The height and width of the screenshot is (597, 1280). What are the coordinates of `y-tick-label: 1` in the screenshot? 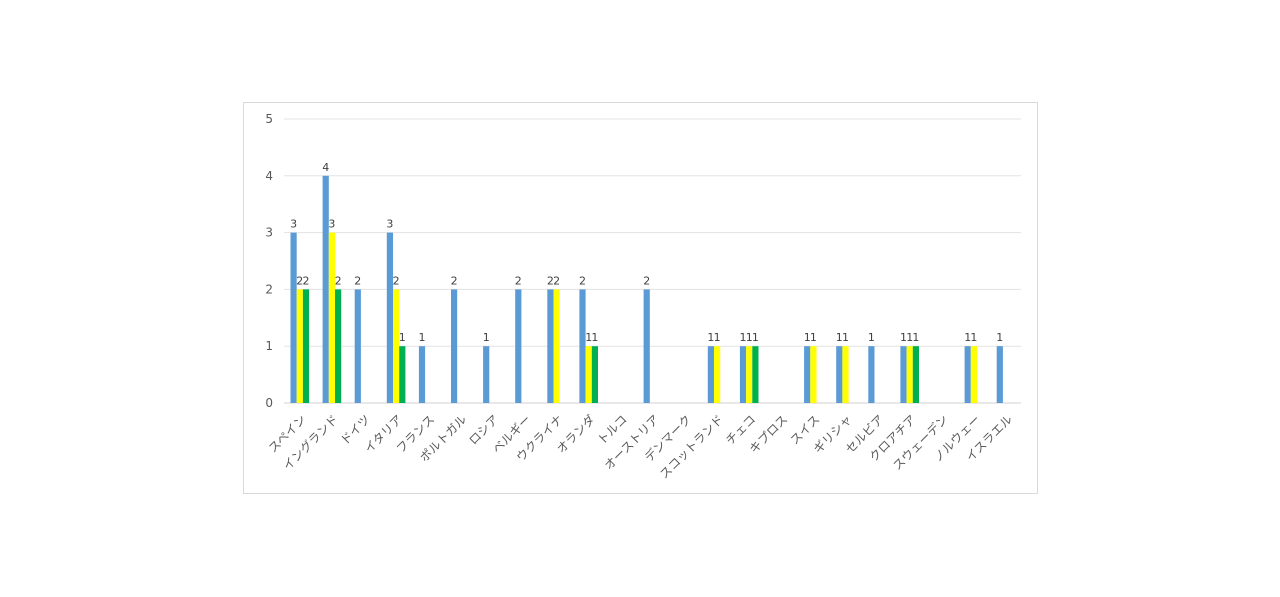 It's located at (269, 346).